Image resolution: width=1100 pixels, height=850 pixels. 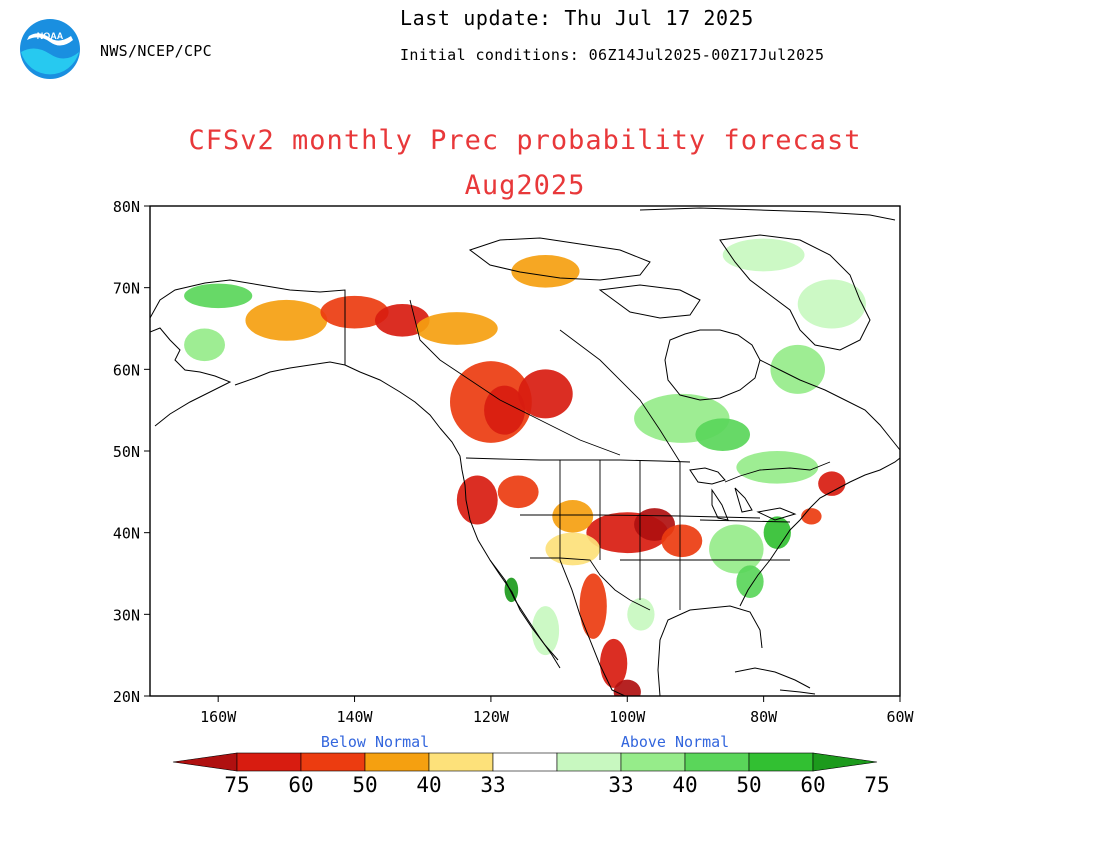 What do you see at coordinates (491, 717) in the screenshot?
I see `lon-label: 120W` at bounding box center [491, 717].